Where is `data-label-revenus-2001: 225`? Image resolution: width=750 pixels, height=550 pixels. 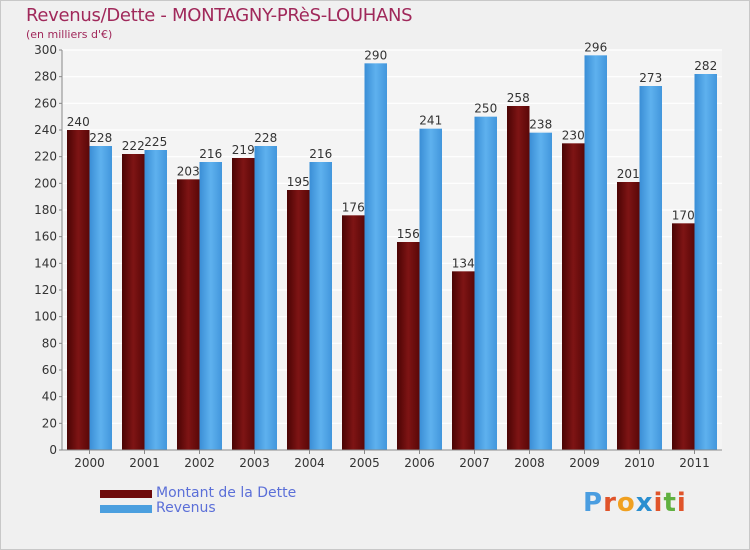
data-label-revenus-2001: 225 is located at coordinates (155, 142).